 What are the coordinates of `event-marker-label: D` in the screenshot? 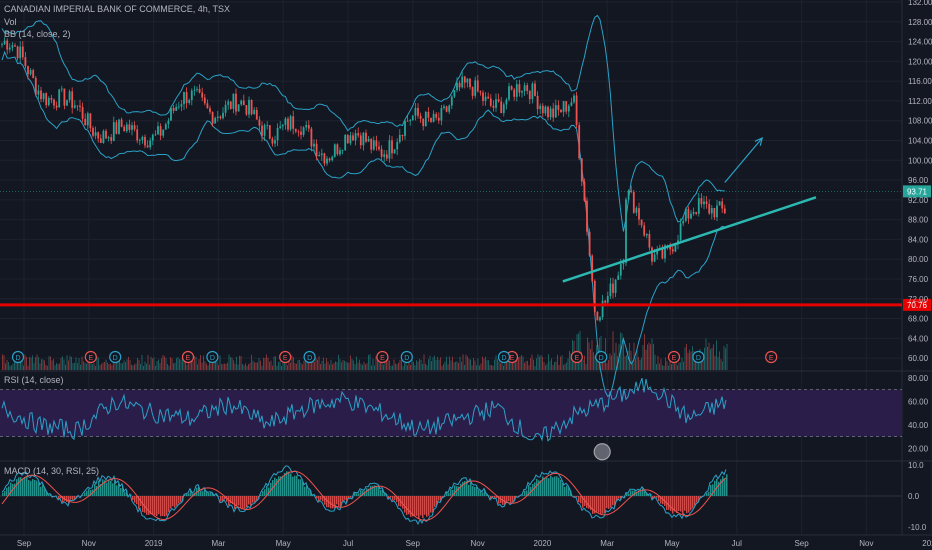 It's located at (212, 358).